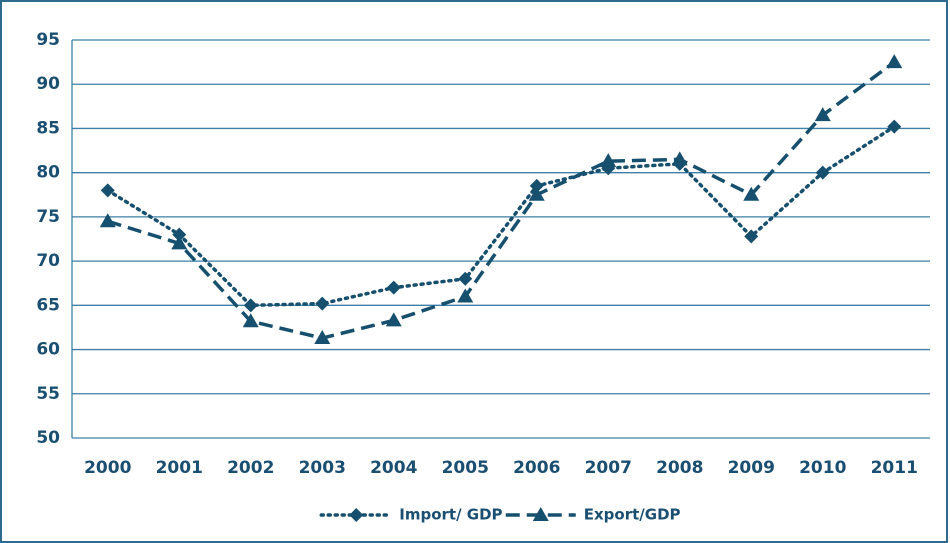 This screenshot has width=950, height=543. Describe the element at coordinates (822, 468) in the screenshot. I see `x-tick-label: 2010` at that location.